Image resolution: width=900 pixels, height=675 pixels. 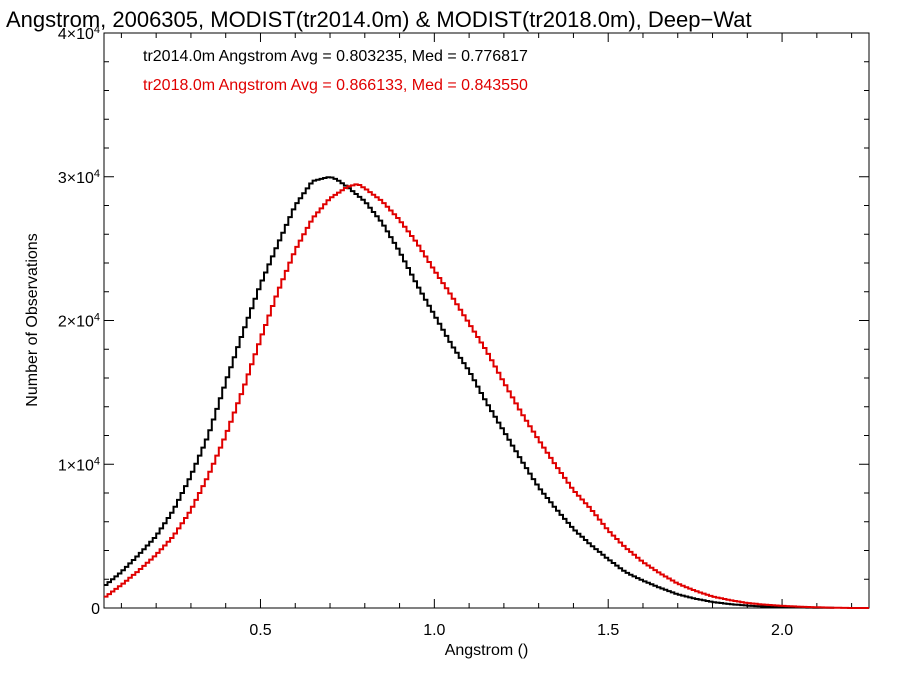 What do you see at coordinates (434, 630) in the screenshot?
I see `x-tick-label: 1.0` at bounding box center [434, 630].